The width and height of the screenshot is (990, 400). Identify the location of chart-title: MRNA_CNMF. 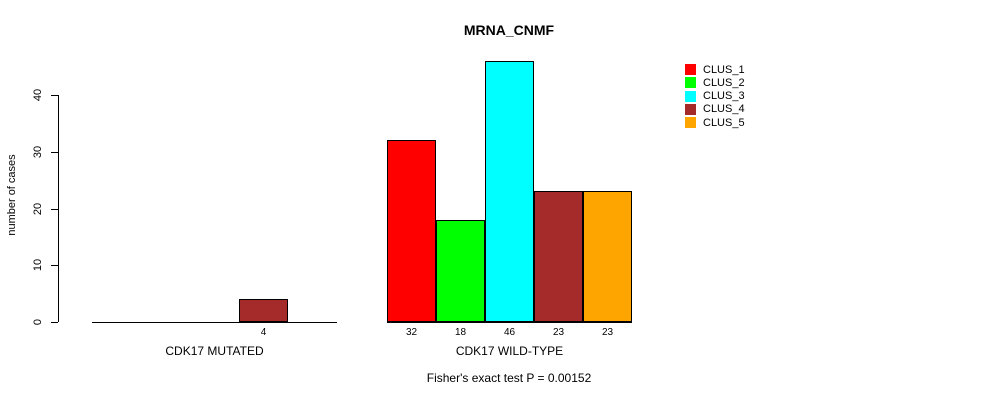
(509, 30).